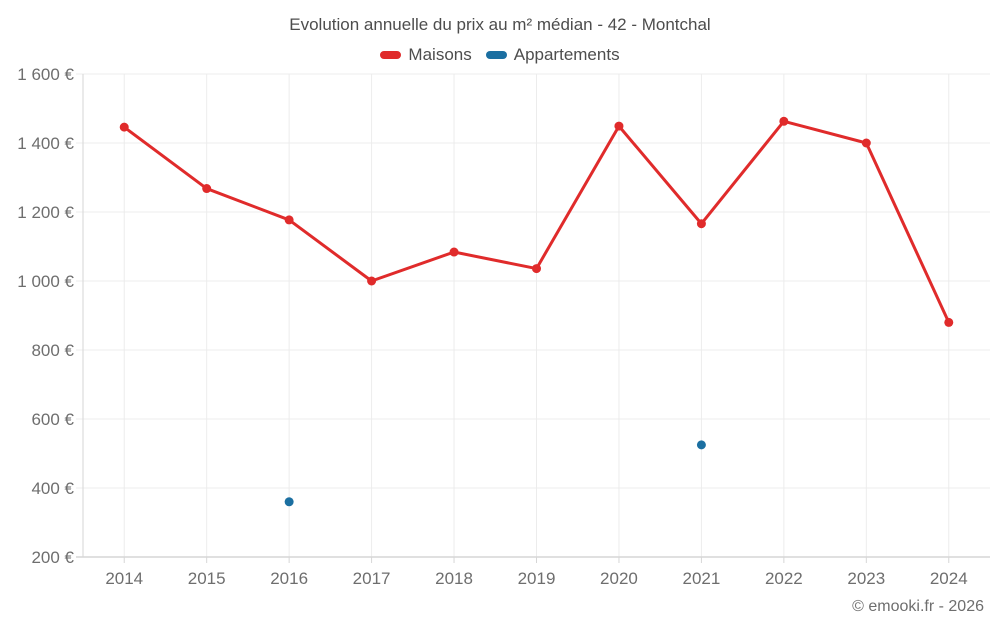  I want to click on y-tick-label: 1 000 €, so click(45, 281).